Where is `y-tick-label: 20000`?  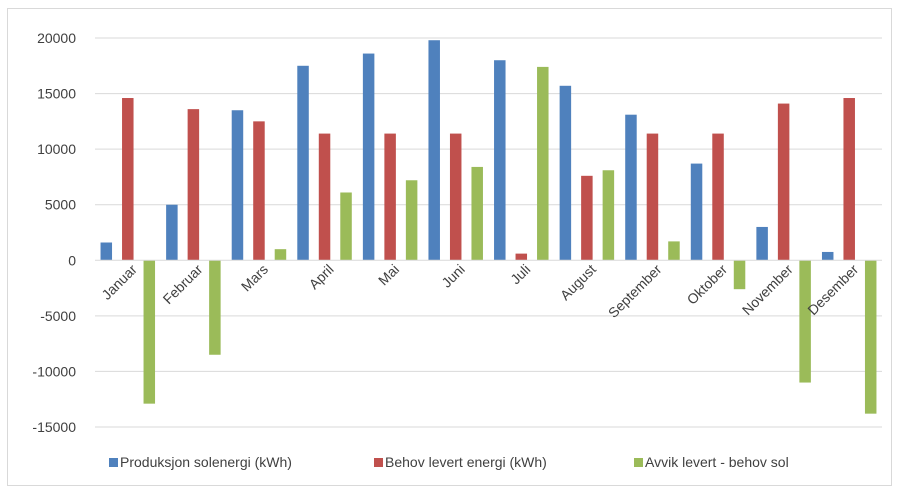
y-tick-label: 20000 is located at coordinates (56, 38).